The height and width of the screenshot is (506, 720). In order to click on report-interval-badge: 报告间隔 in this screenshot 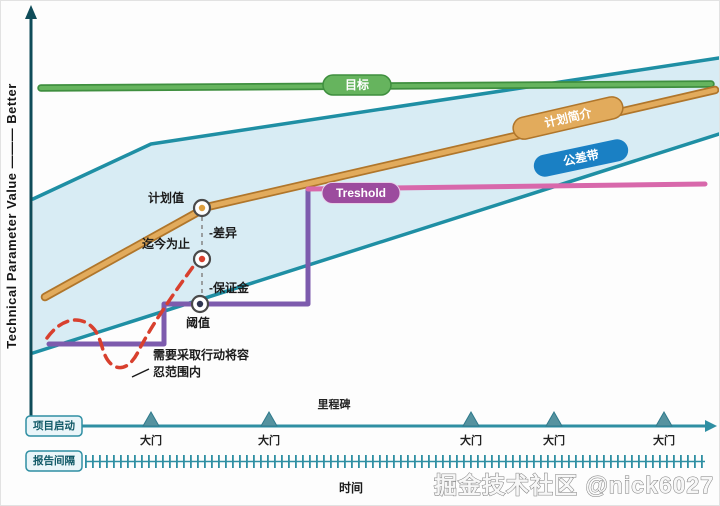, I will do `click(54, 461)`.